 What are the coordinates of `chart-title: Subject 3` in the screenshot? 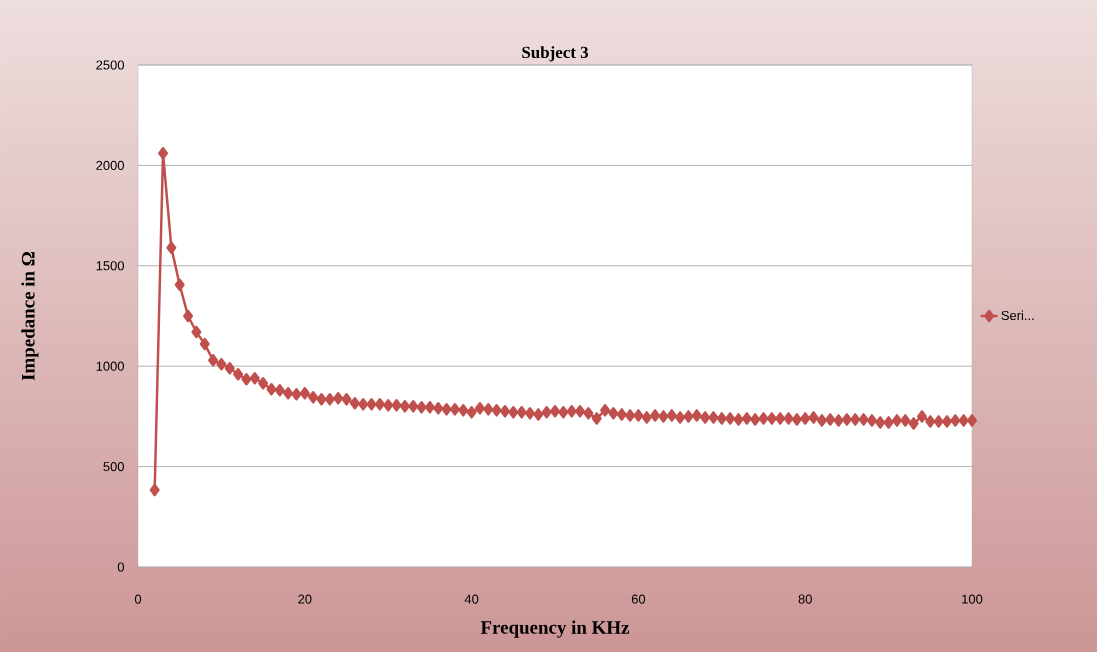 It's located at (555, 54).